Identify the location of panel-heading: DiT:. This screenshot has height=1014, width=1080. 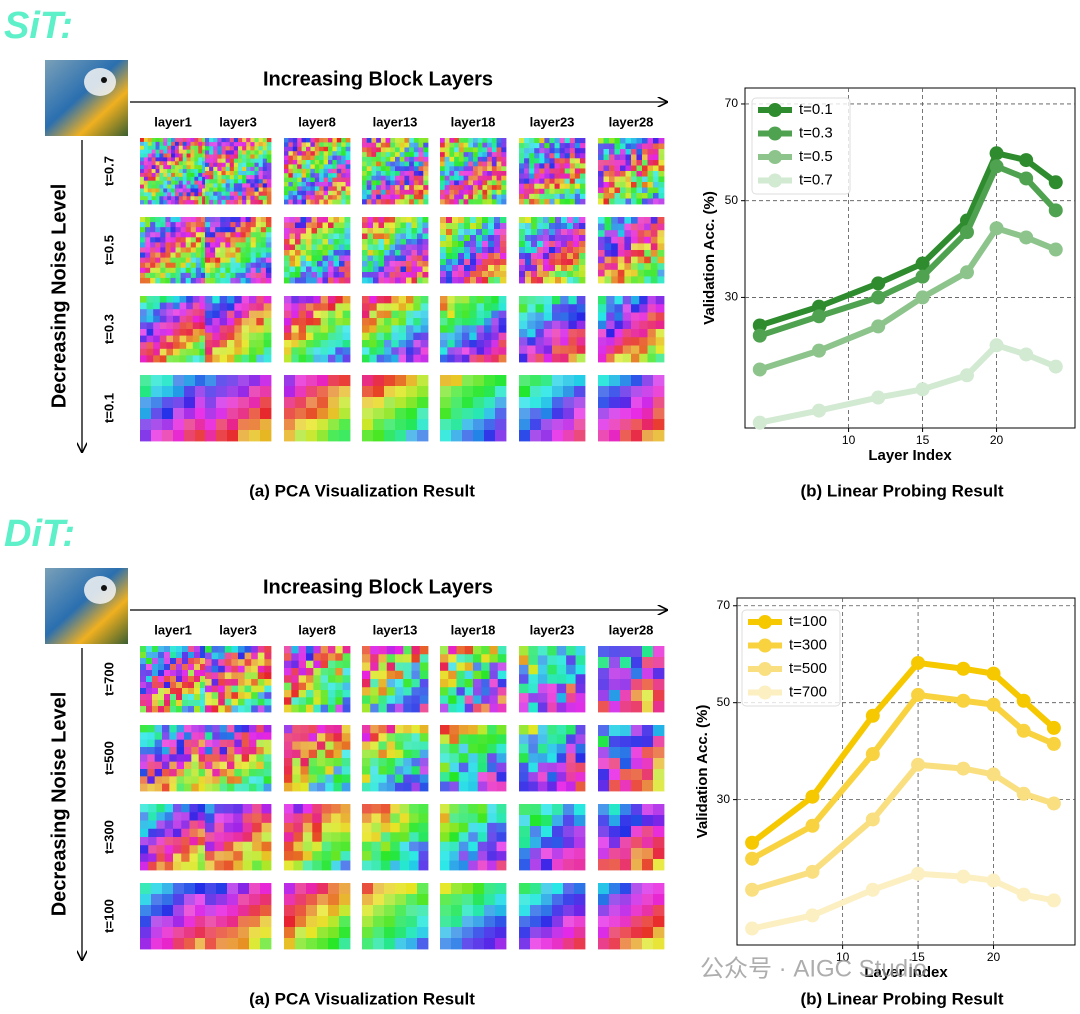
(39, 534).